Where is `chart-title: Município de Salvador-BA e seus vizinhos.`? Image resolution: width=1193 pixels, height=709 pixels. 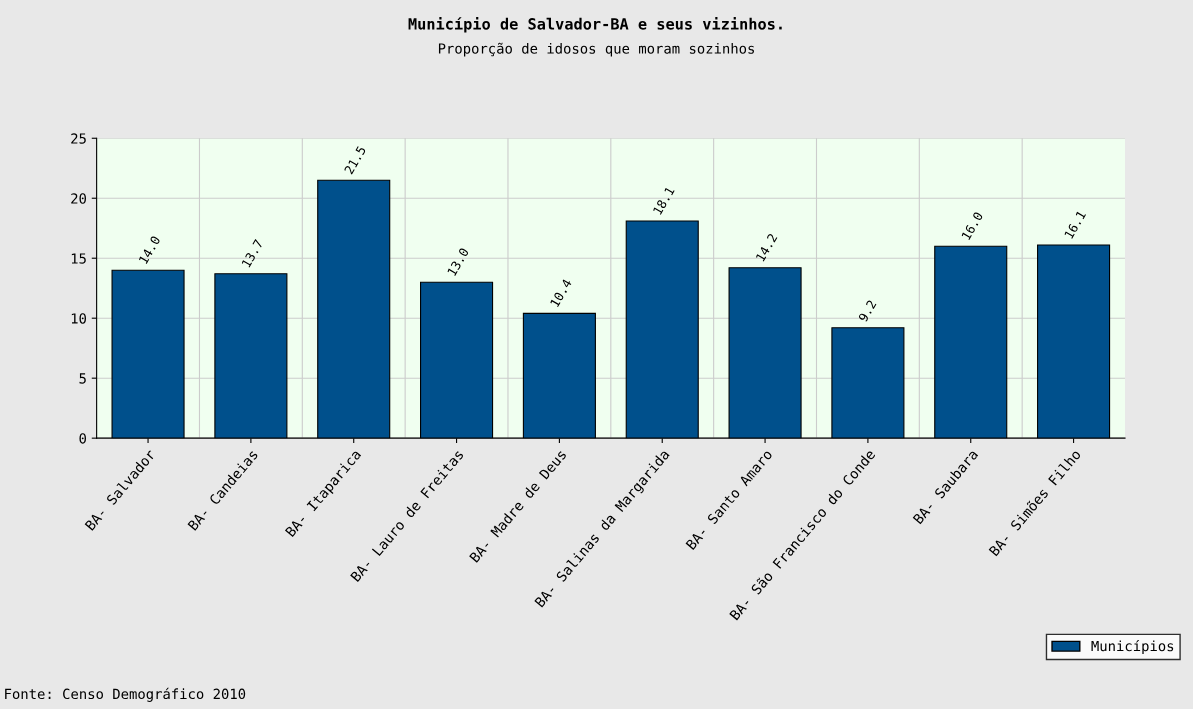
chart-title: Município de Salvador-BA e seus vizinhos. is located at coordinates (595, 25).